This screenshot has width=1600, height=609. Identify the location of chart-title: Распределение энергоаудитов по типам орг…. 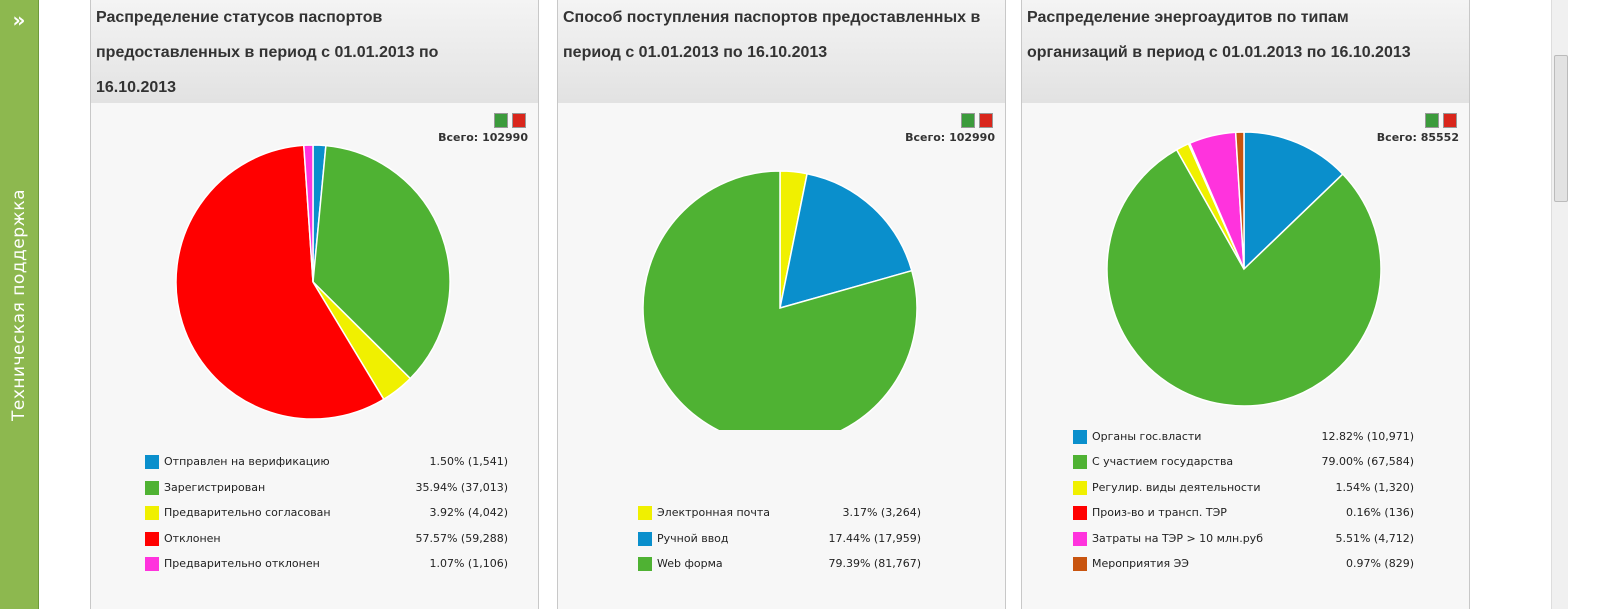
(1219, 35).